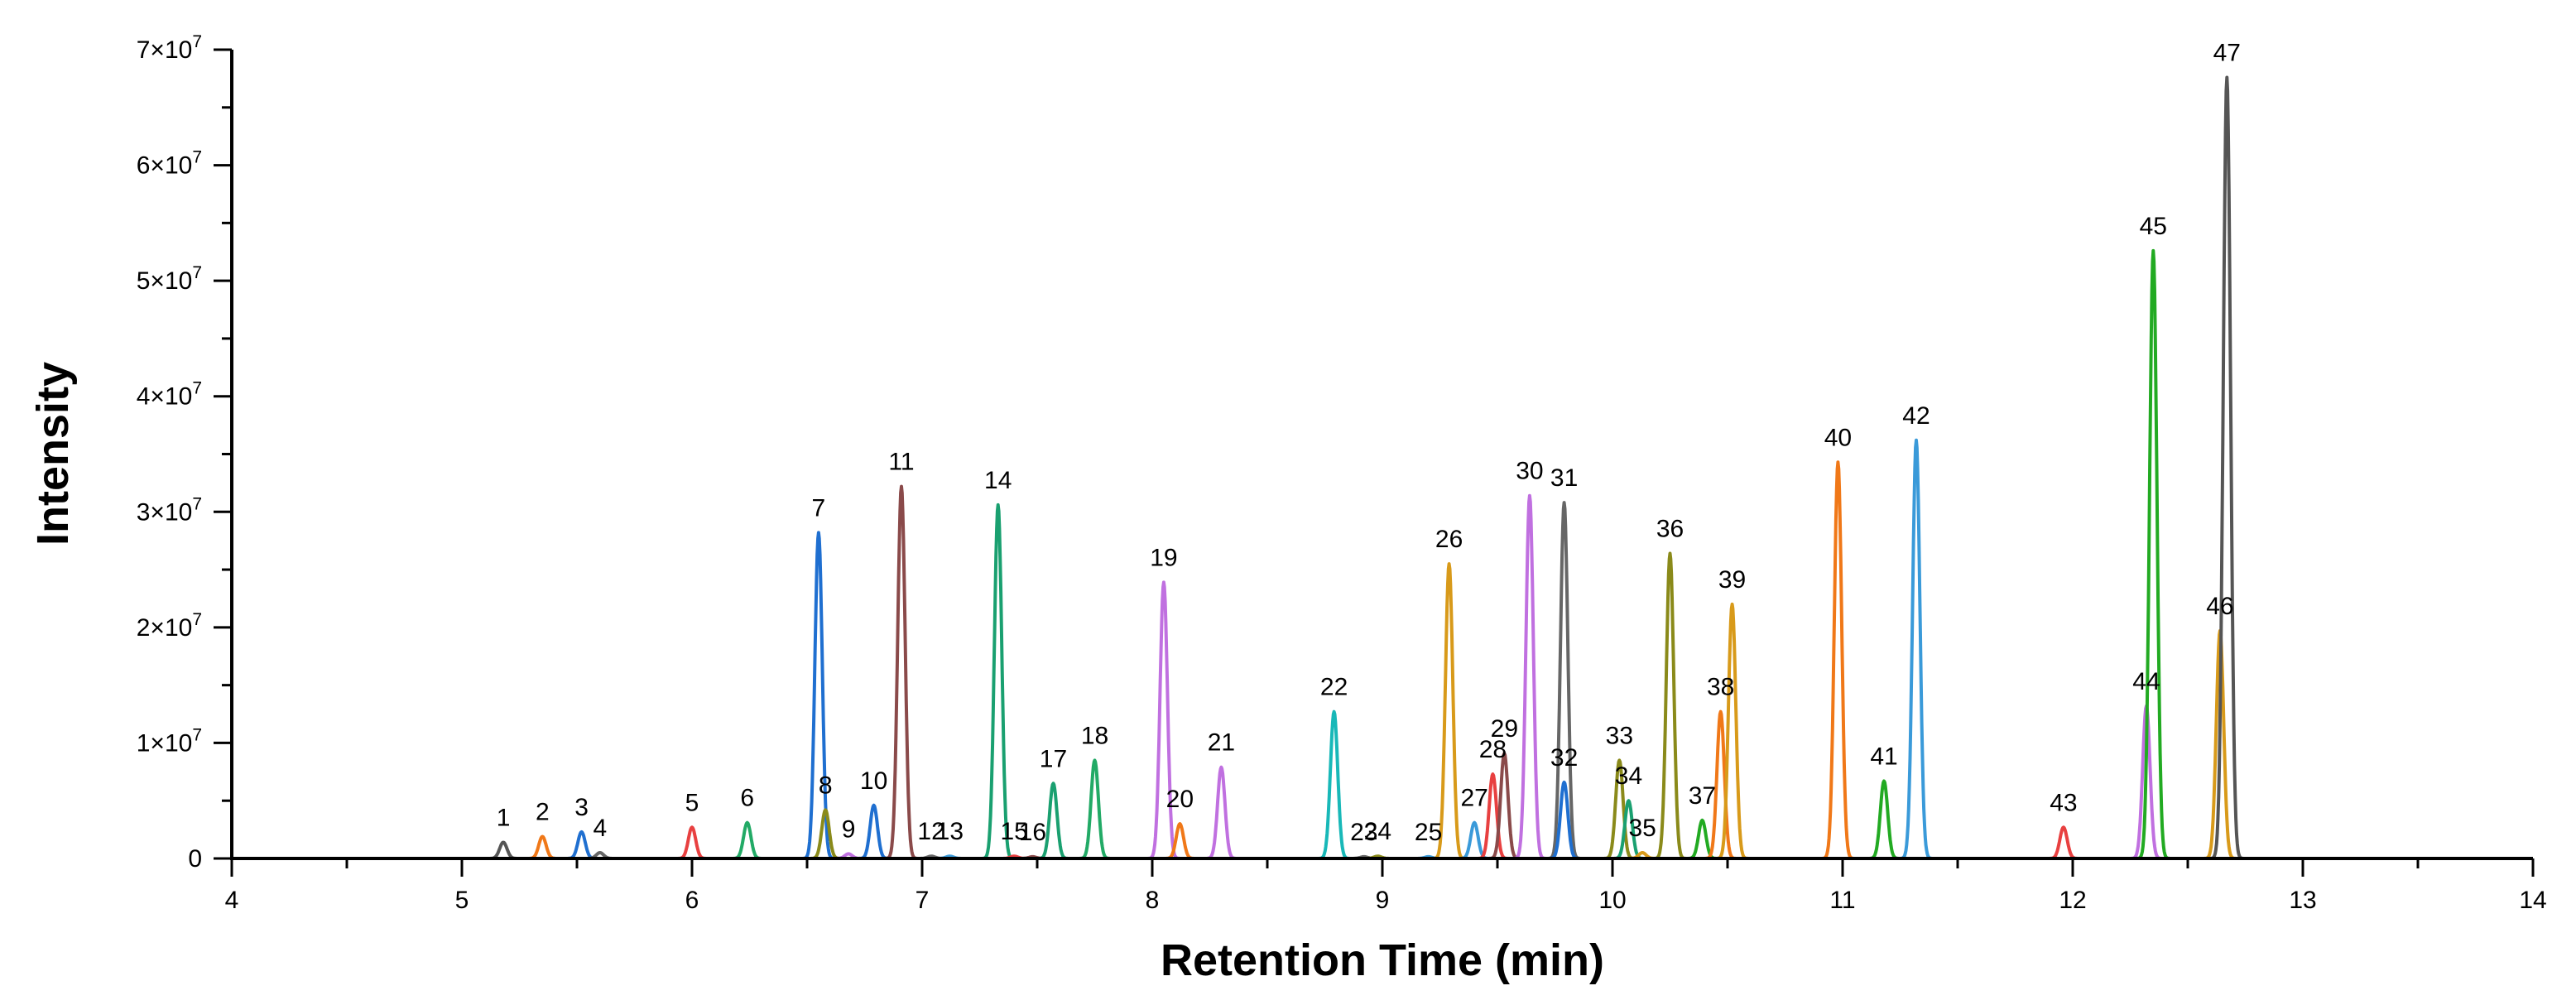  What do you see at coordinates (2063, 842) in the screenshot?
I see `peak-43-trace` at bounding box center [2063, 842].